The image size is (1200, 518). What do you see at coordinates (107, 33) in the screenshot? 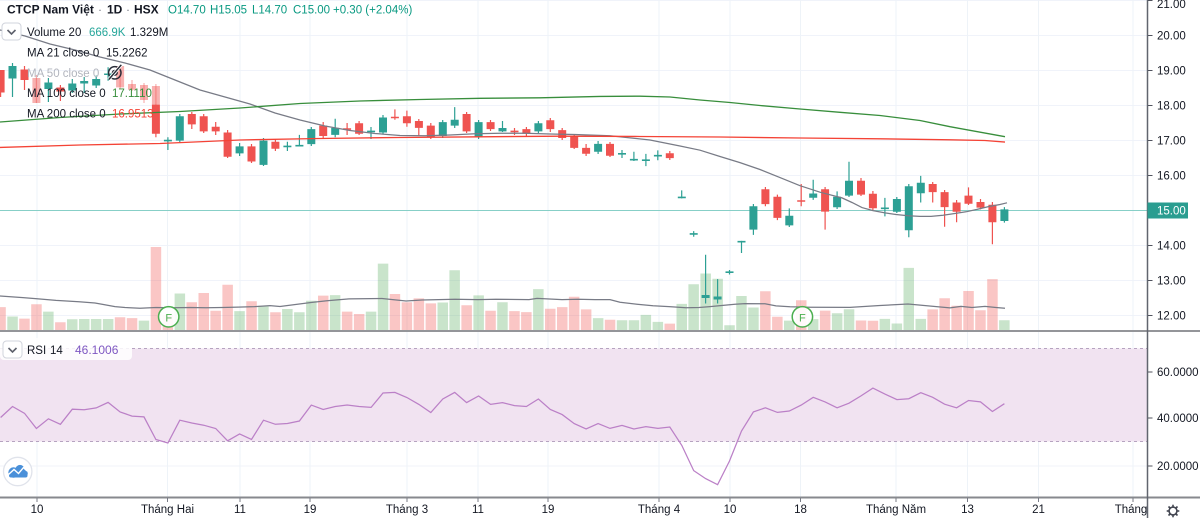
I see `svg-text: 666.9K` at bounding box center [107, 33].